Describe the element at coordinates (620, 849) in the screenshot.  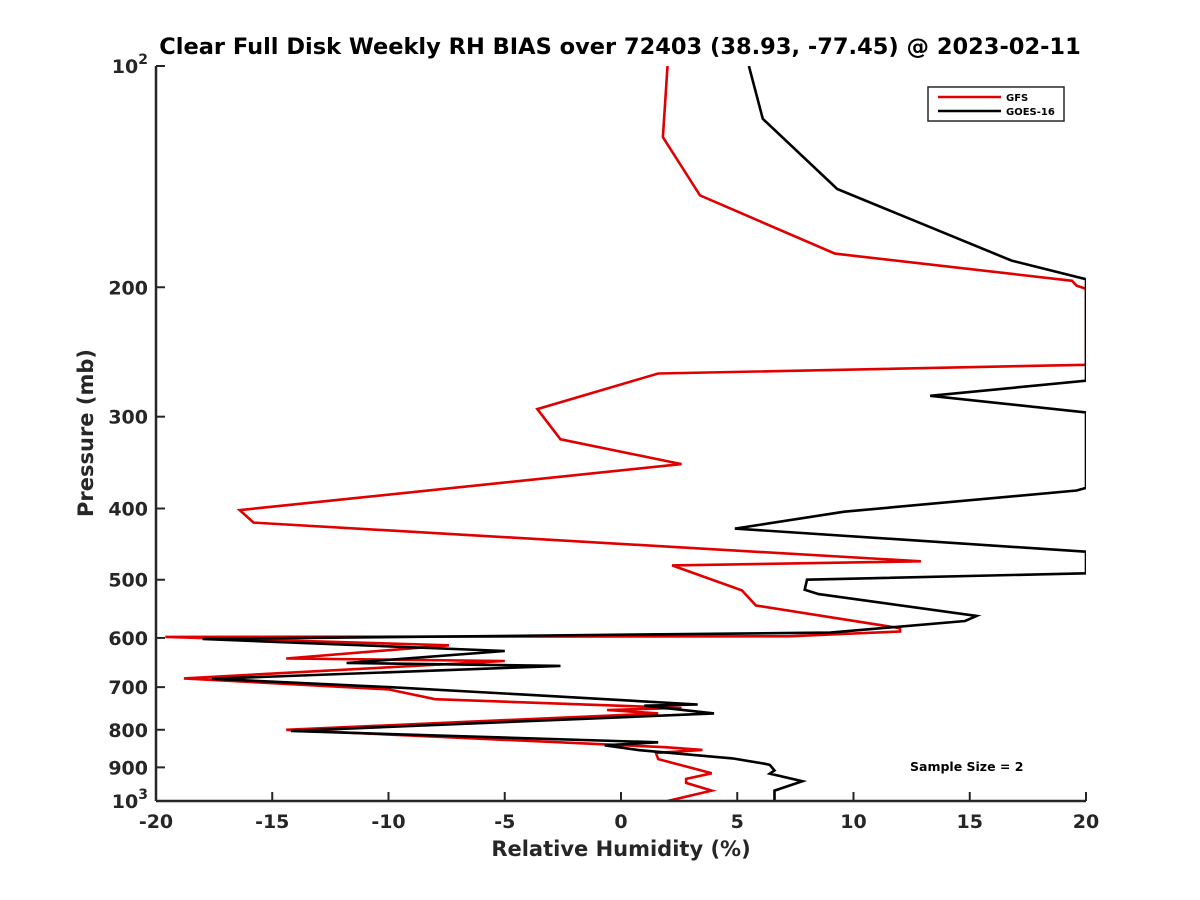
I see `x-axis-label: Relative Humidity (%)` at that location.